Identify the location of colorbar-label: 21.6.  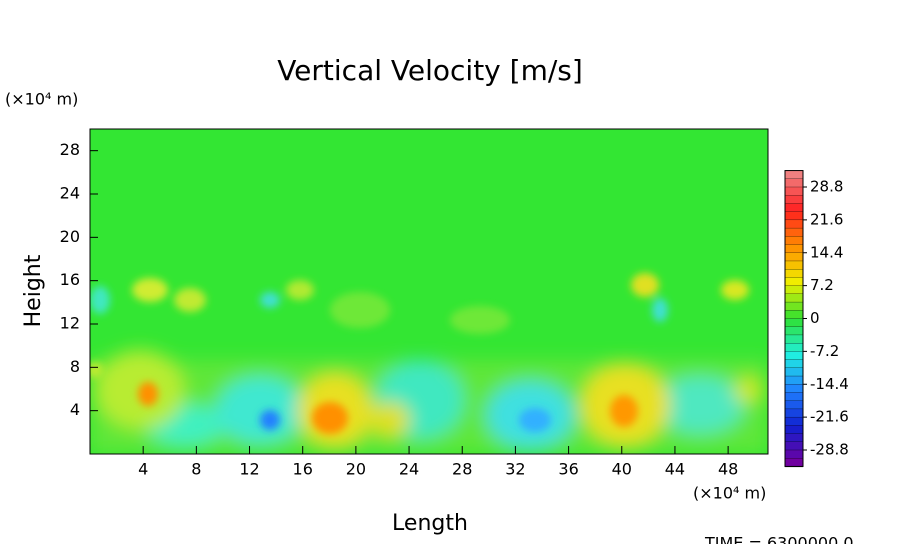
(826, 219).